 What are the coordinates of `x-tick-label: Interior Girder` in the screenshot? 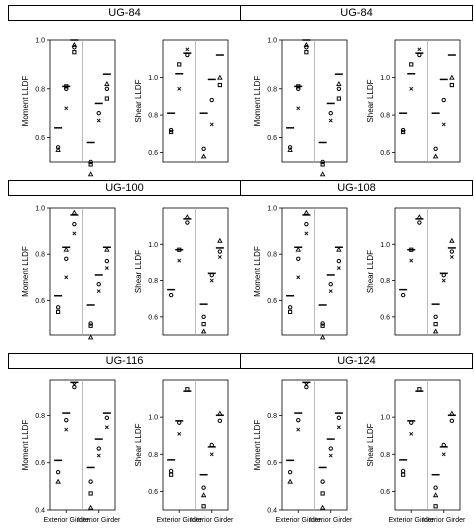 It's located at (212, 520).